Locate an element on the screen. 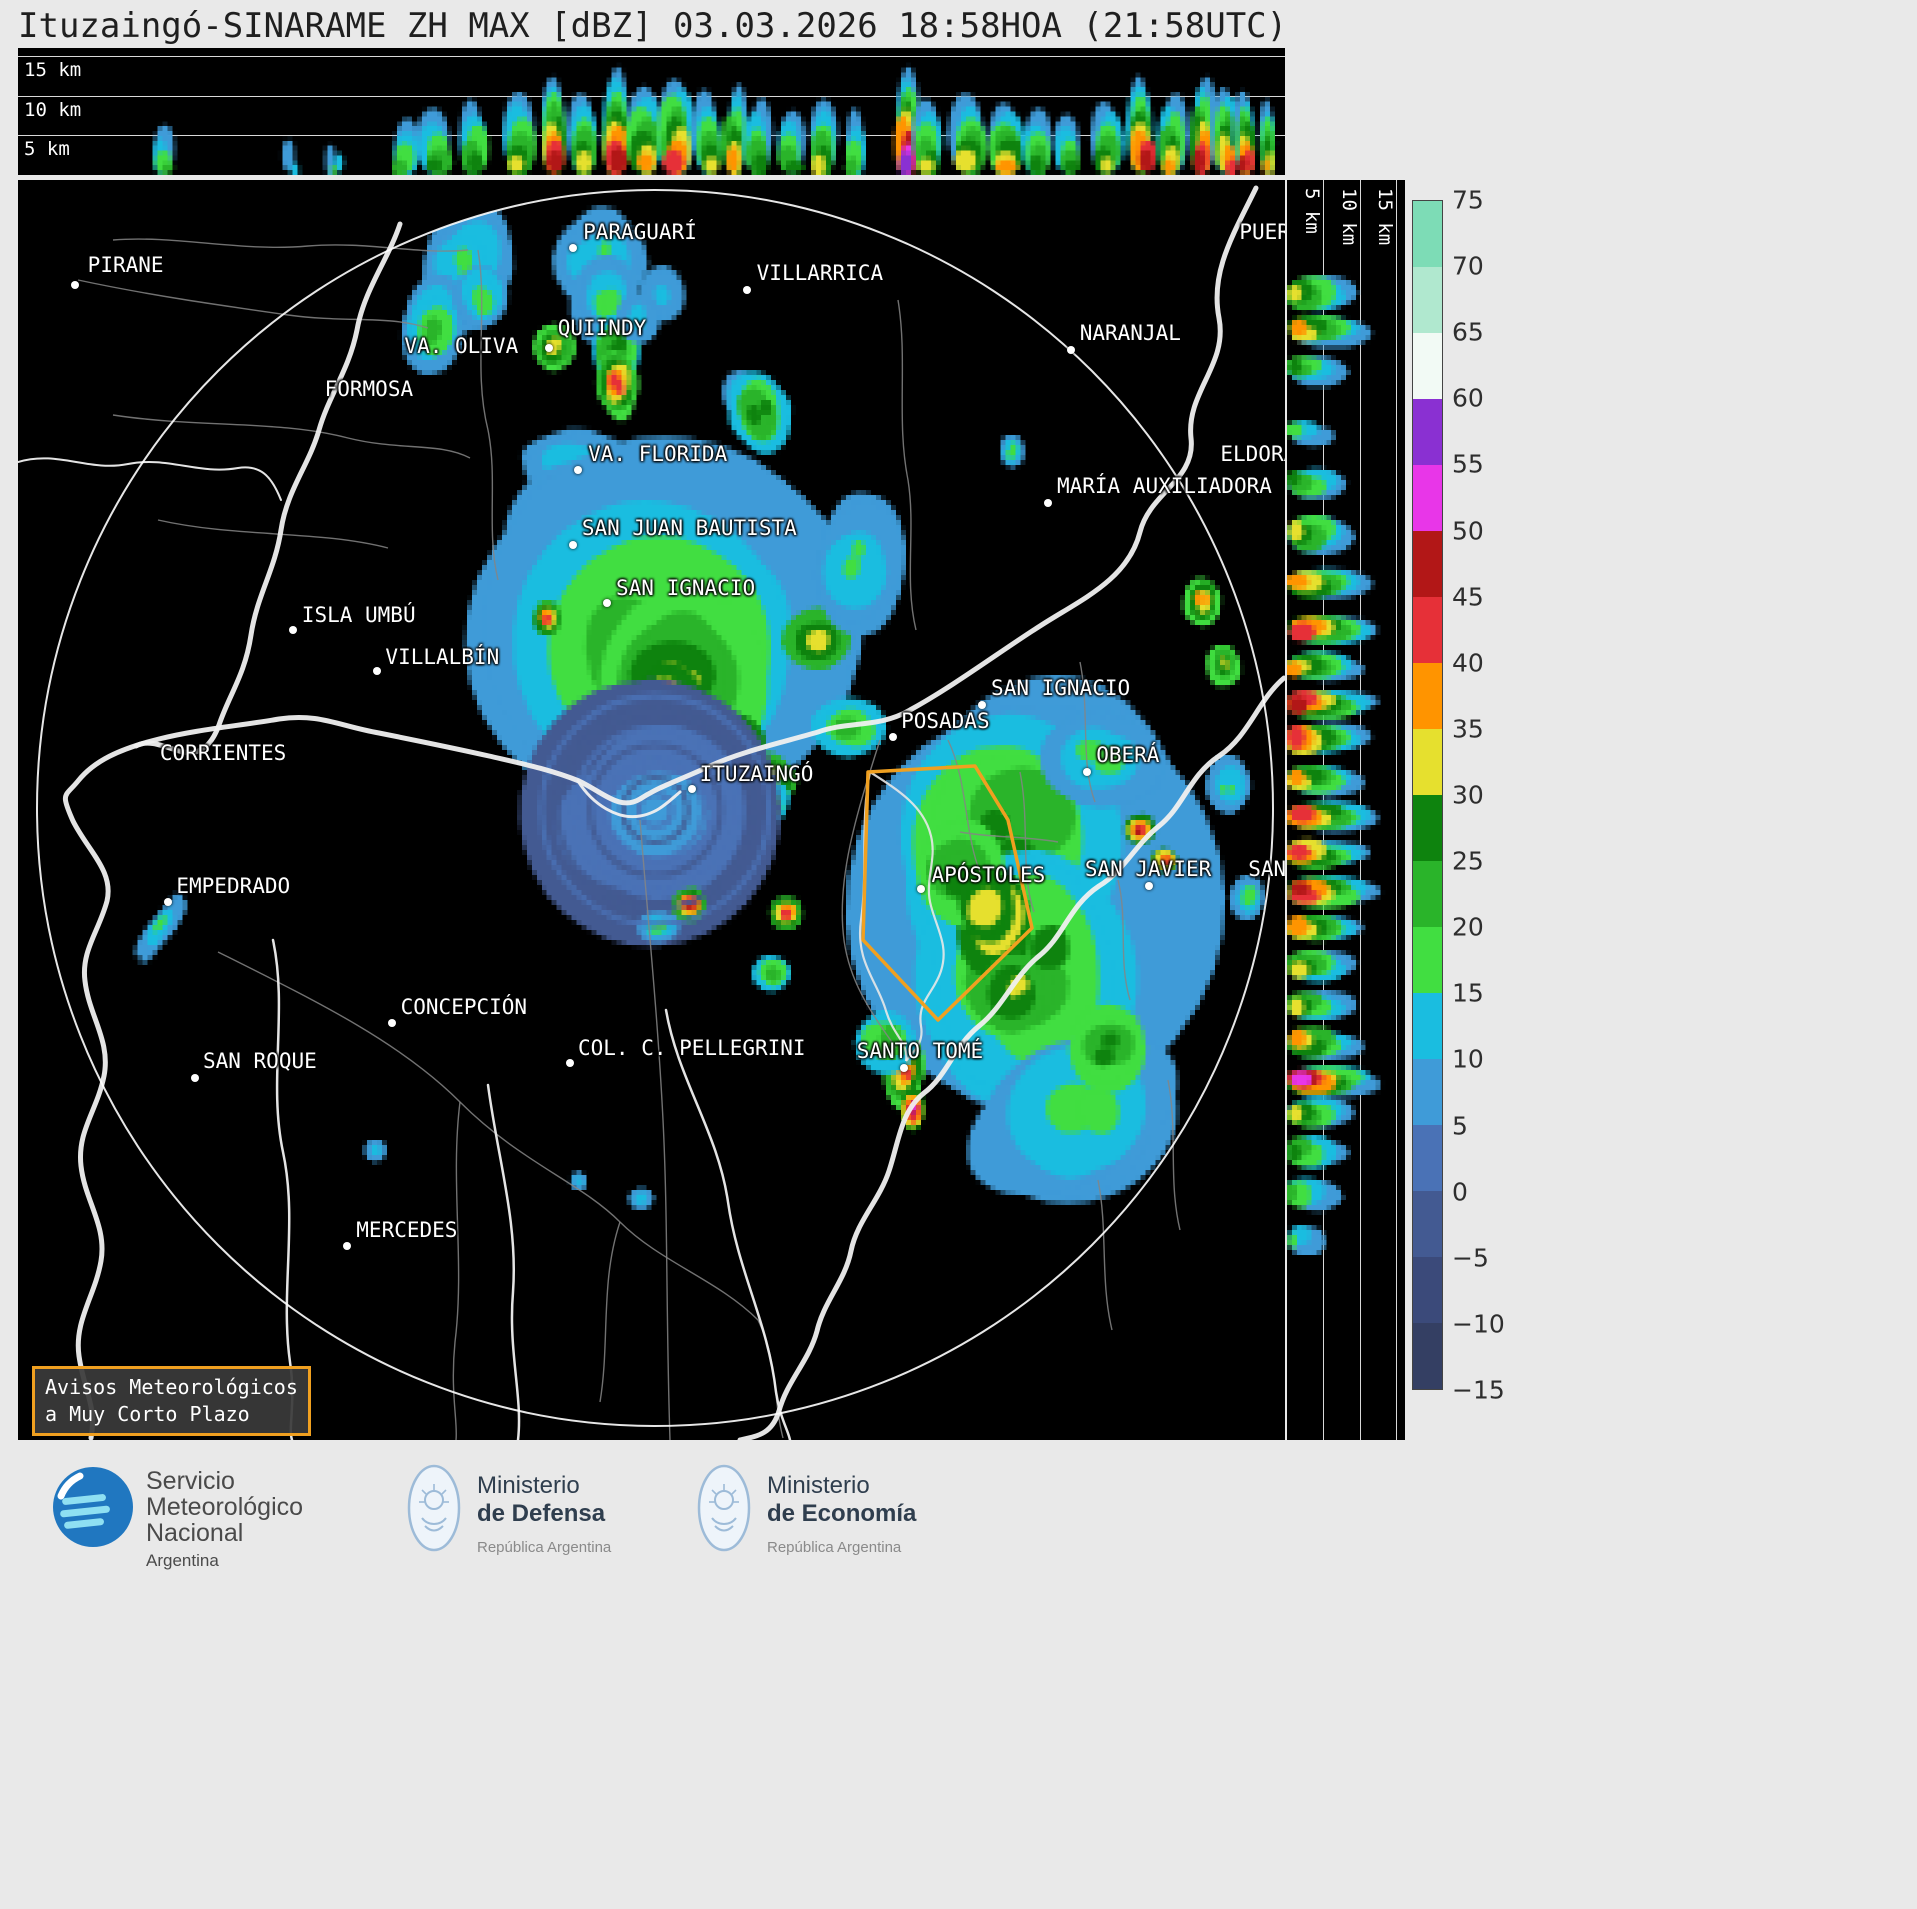 The image size is (1917, 1909). warning-polygon is located at coordinates (947, 893).